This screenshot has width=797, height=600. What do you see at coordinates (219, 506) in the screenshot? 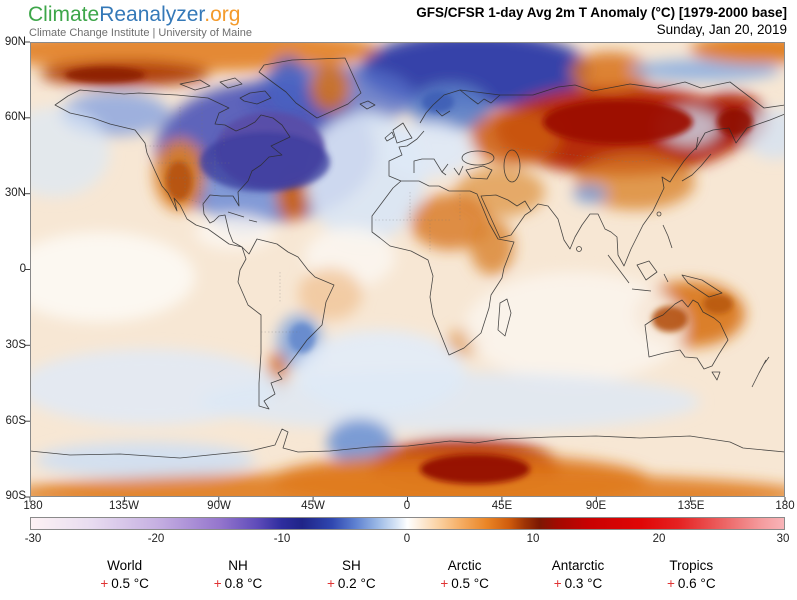
I see `lon-label-90w: 90W` at bounding box center [219, 506].